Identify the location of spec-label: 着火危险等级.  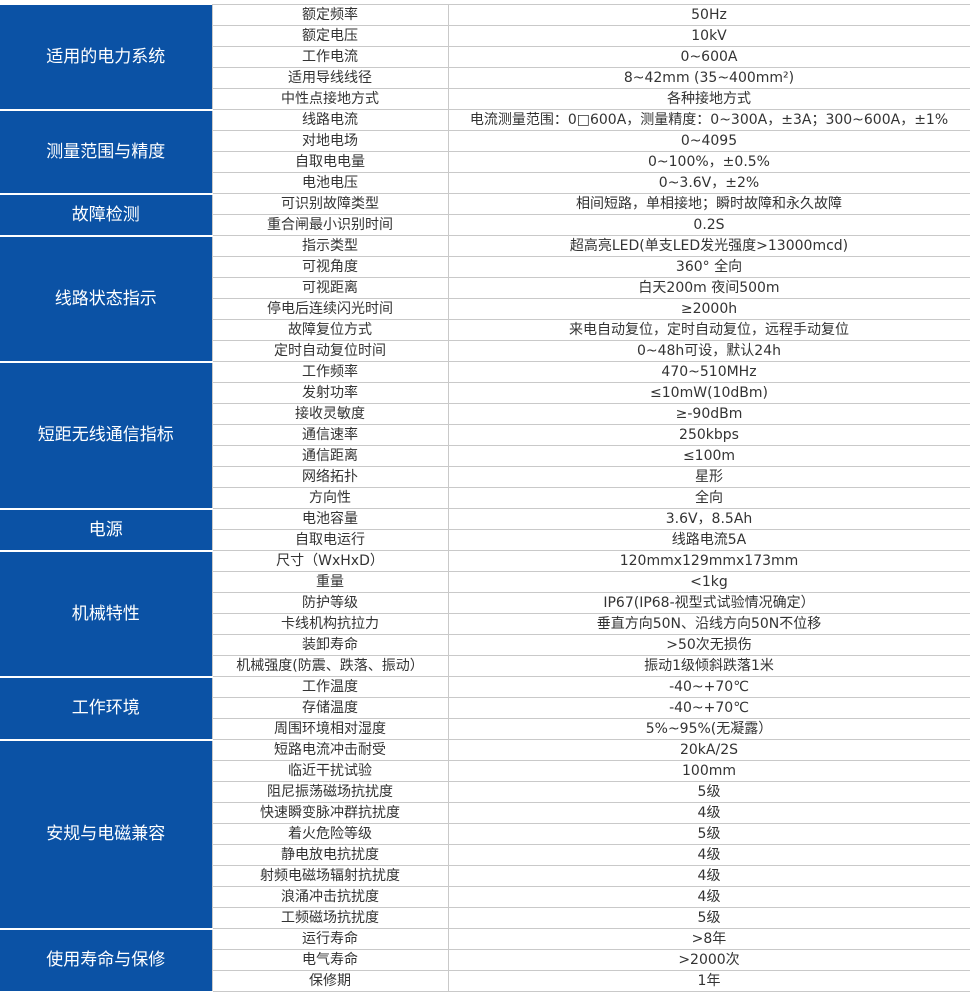
(330, 834).